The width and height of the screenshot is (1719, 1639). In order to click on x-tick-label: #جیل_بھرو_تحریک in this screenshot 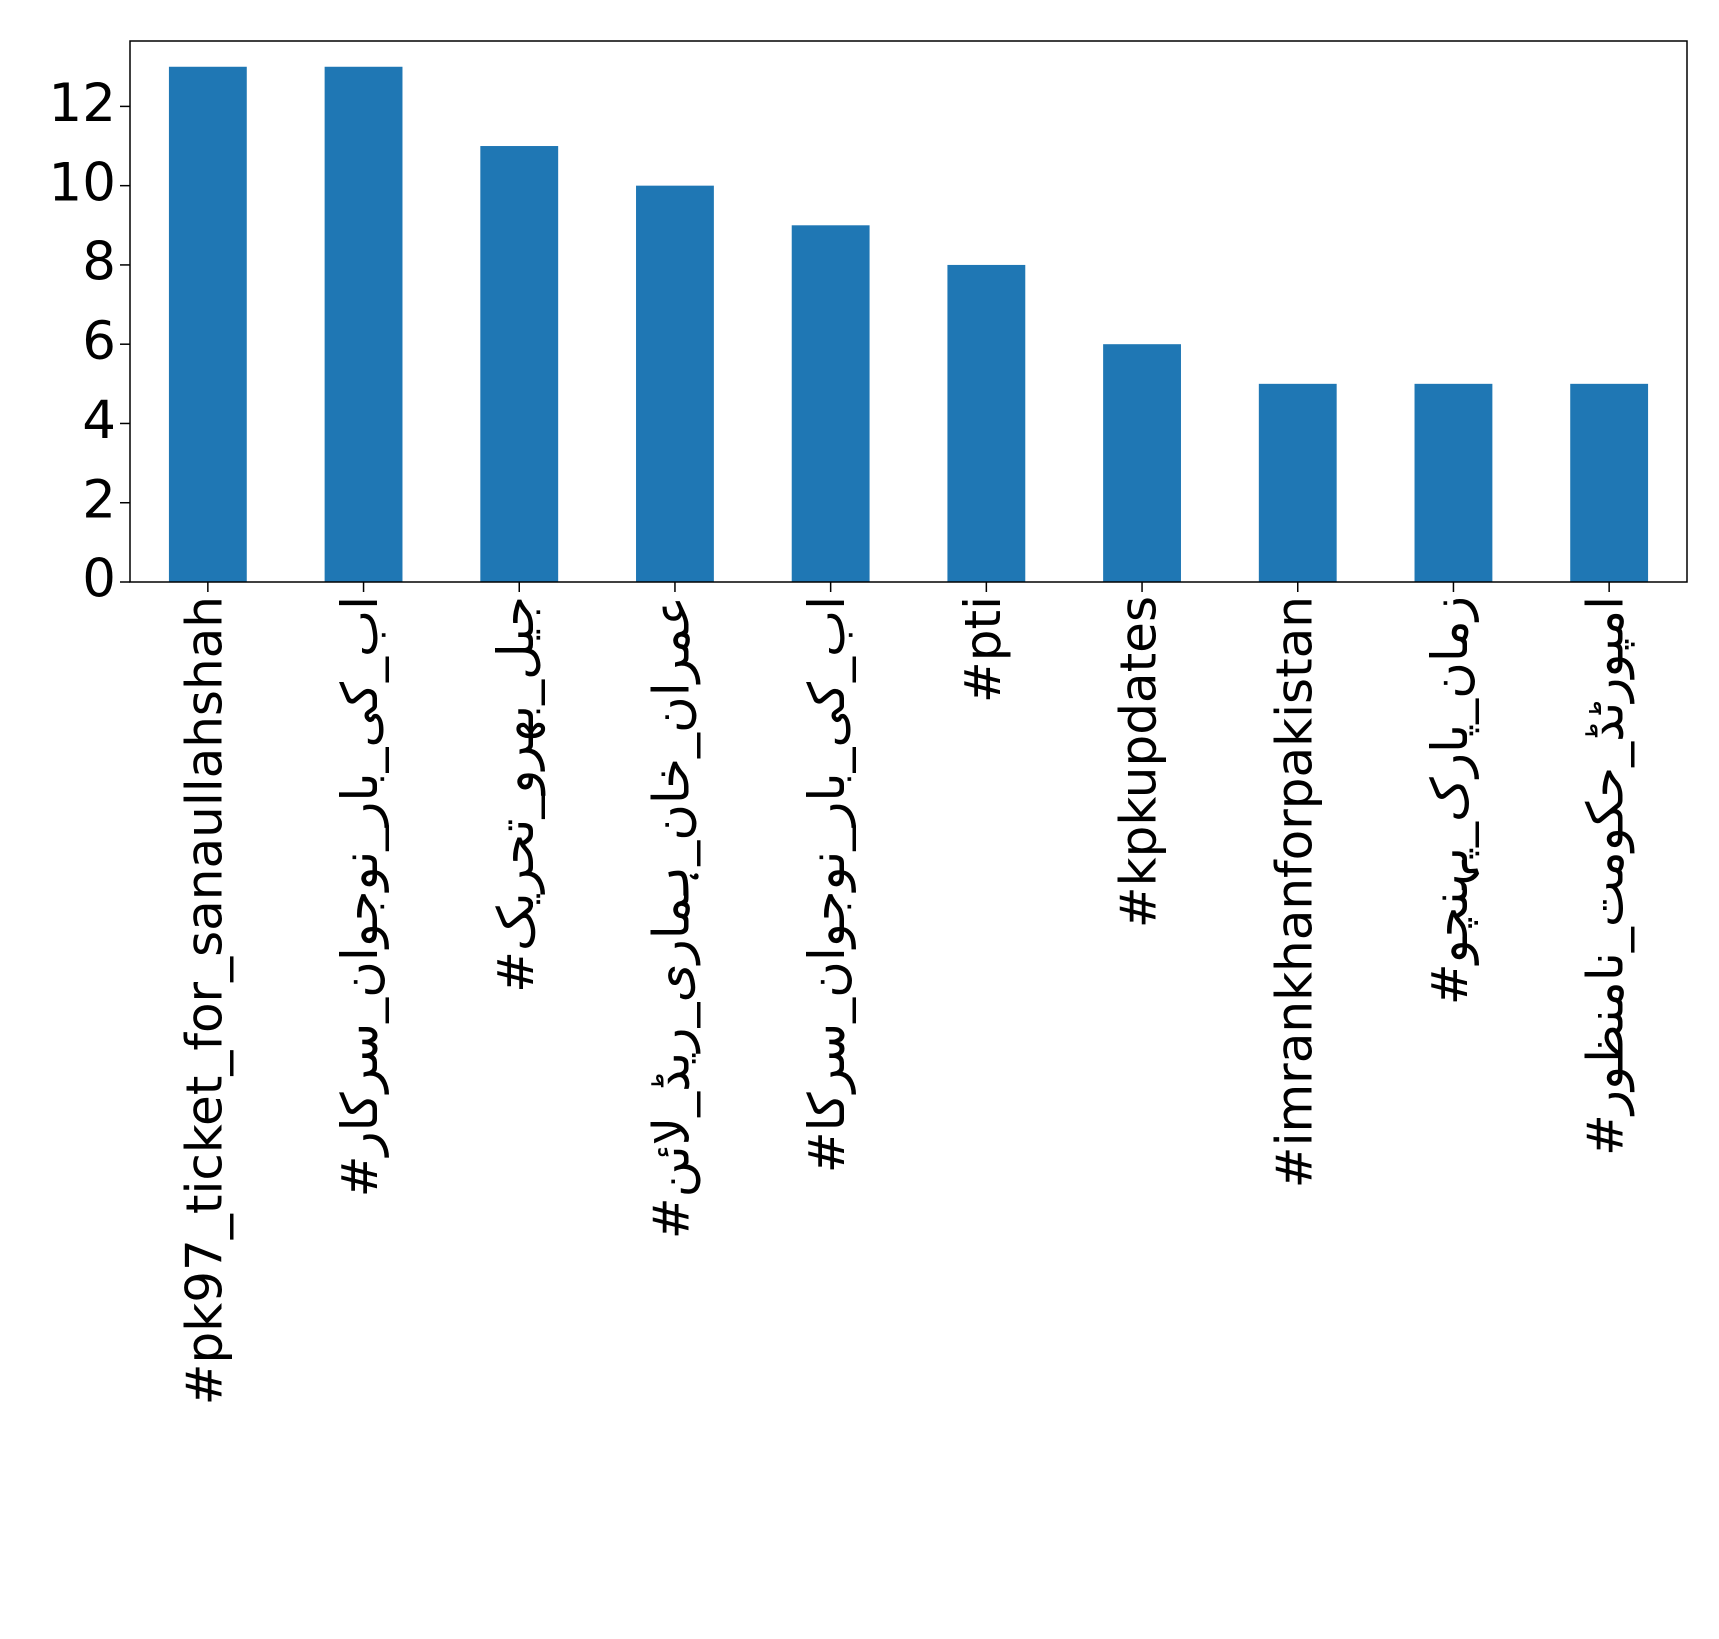, I will do `click(516, 794)`.